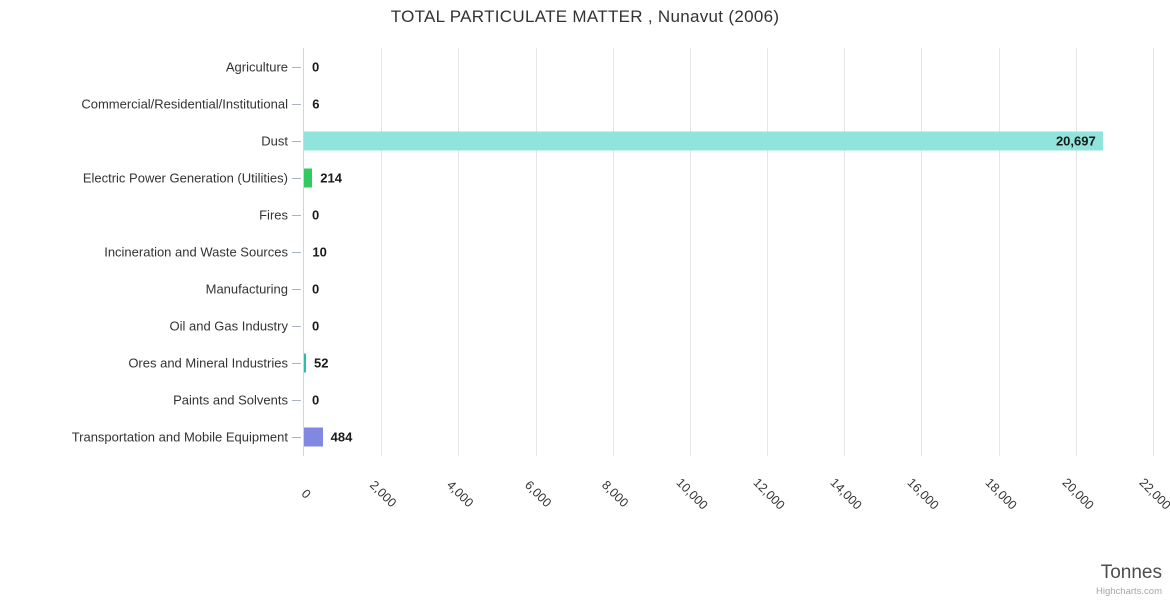 The image size is (1170, 600). What do you see at coordinates (383, 494) in the screenshot?
I see `x-axis-label: 2,000` at bounding box center [383, 494].